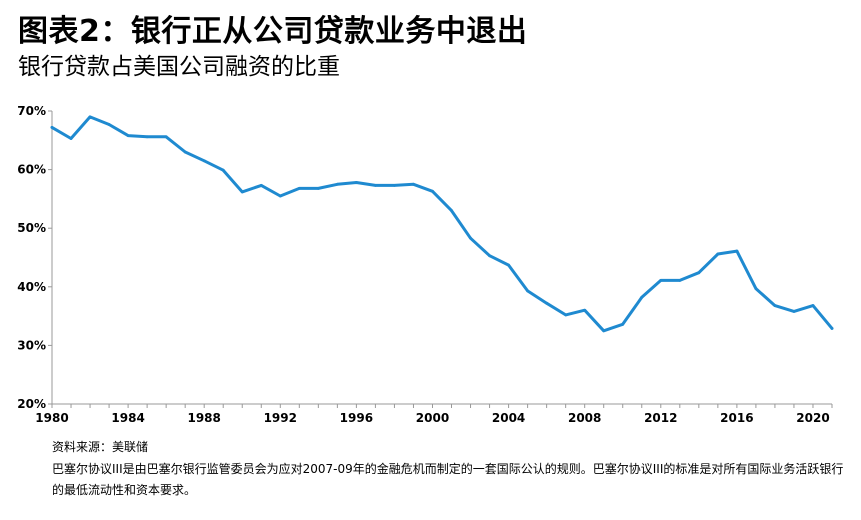  I want to click on x-tick-label: 2000, so click(432, 418).